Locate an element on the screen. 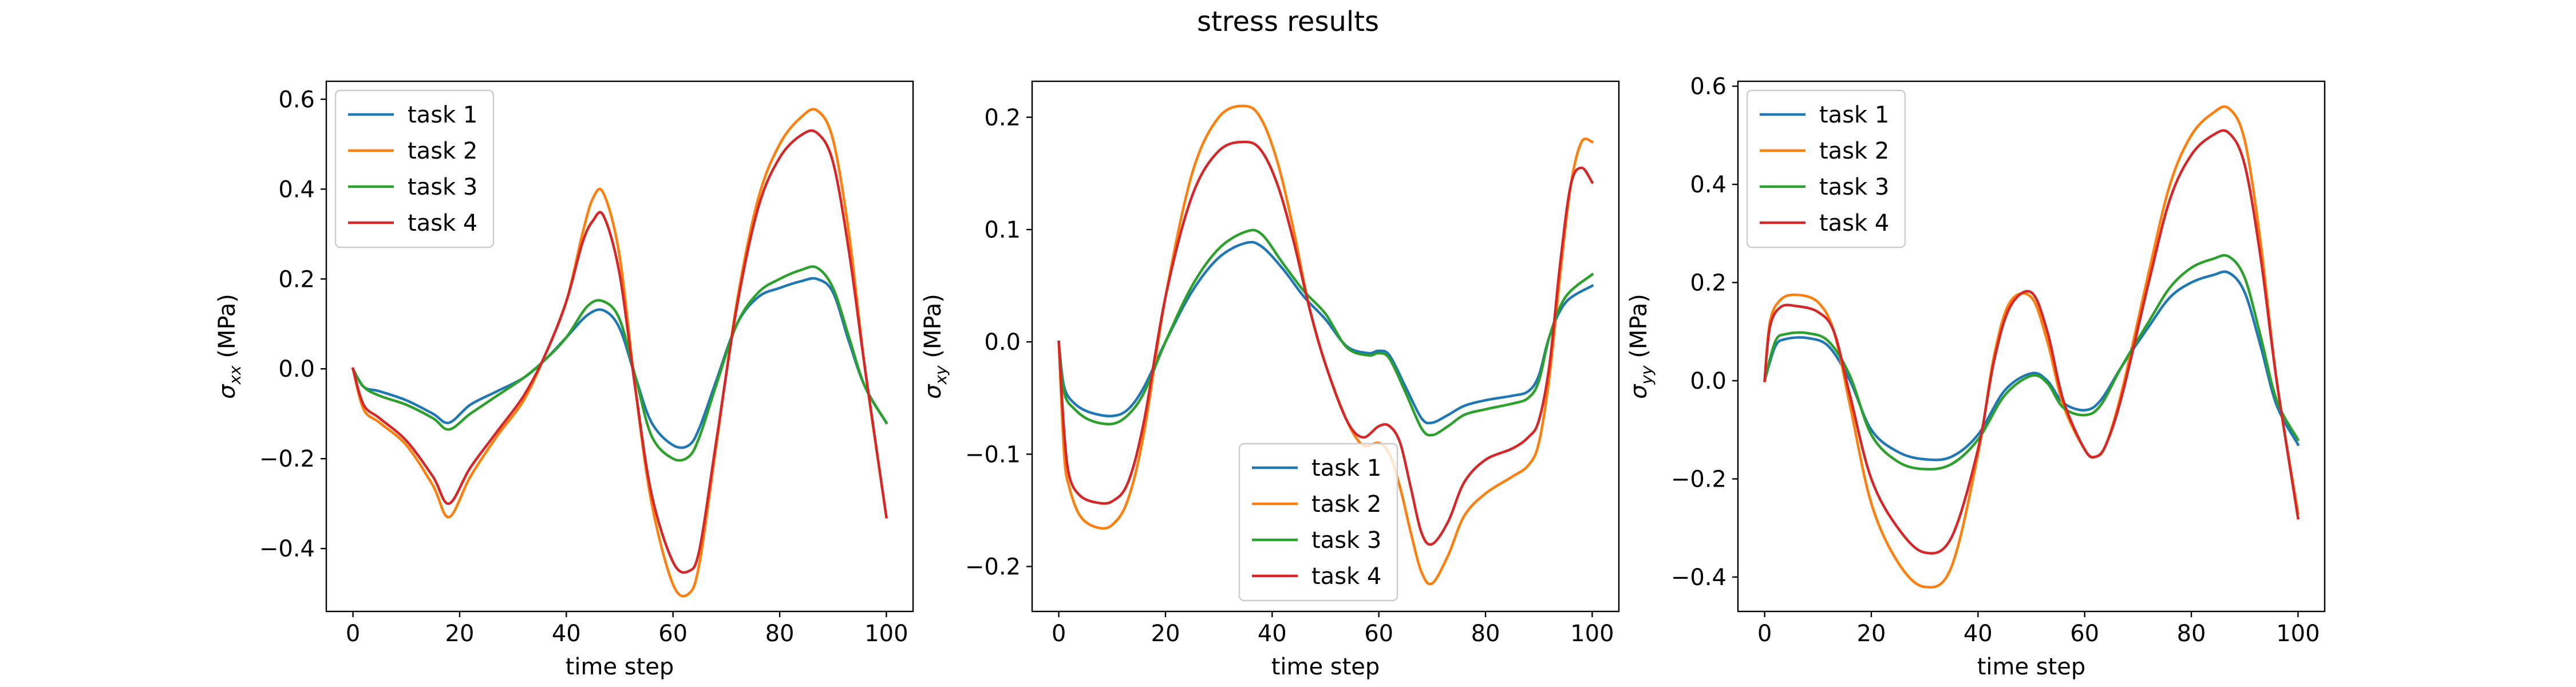  y-axis-label: σxx (MPa) is located at coordinates (229, 347).